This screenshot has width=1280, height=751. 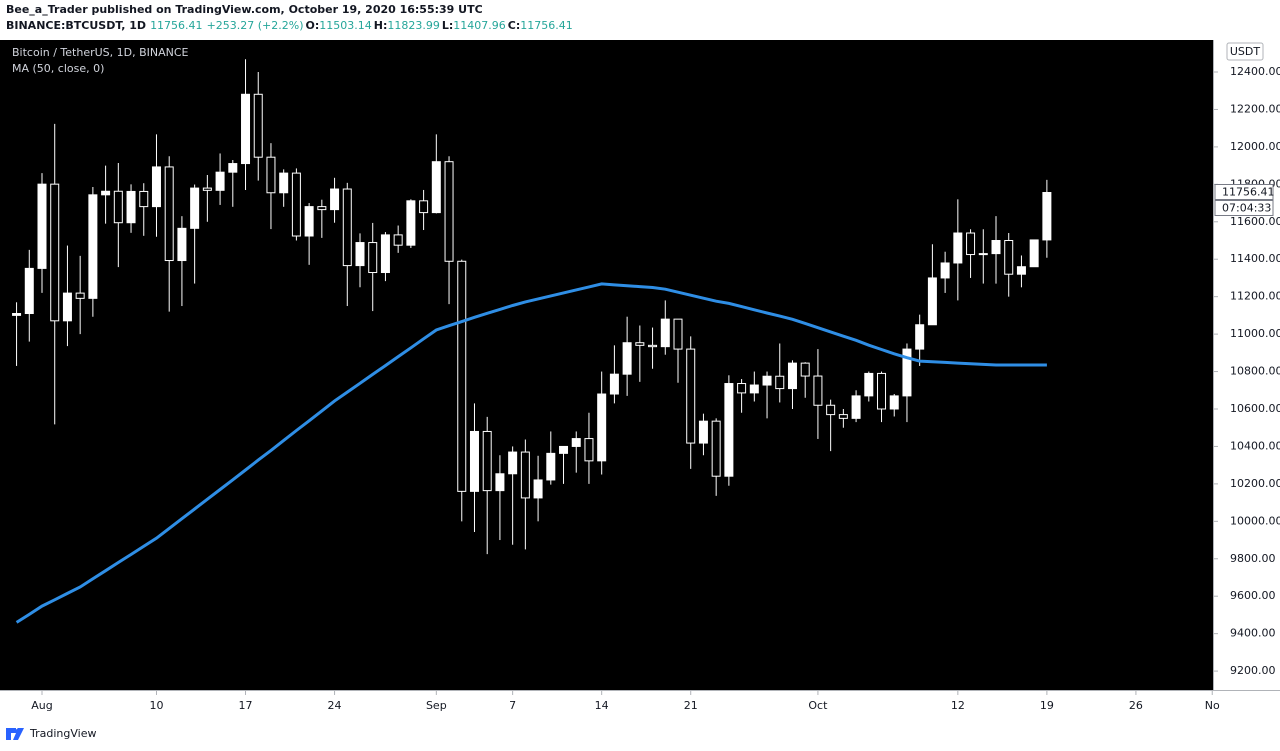 What do you see at coordinates (479, 25) in the screenshot?
I see `ohlc-value: 11407.96` at bounding box center [479, 25].